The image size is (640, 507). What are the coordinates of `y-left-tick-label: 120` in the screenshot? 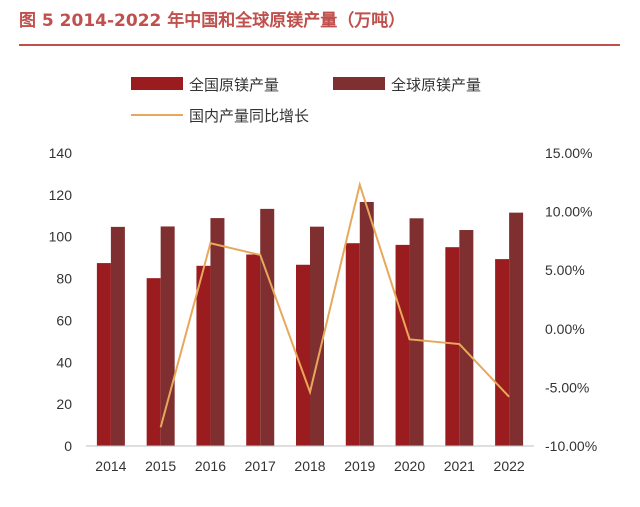 It's located at (61, 195).